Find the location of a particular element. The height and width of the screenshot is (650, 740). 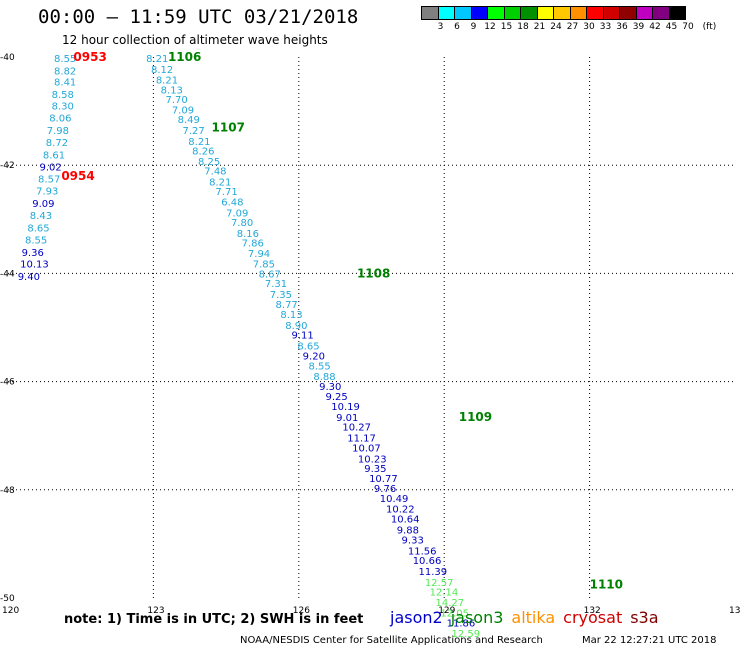

wave-height-value: 10.19 is located at coordinates (345, 407).